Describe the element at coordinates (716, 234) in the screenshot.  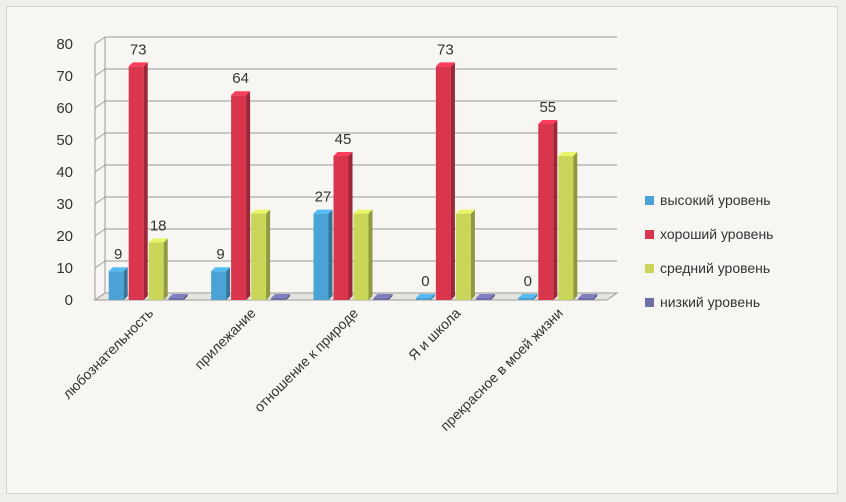
I see `legend-label: хороший уровень` at that location.